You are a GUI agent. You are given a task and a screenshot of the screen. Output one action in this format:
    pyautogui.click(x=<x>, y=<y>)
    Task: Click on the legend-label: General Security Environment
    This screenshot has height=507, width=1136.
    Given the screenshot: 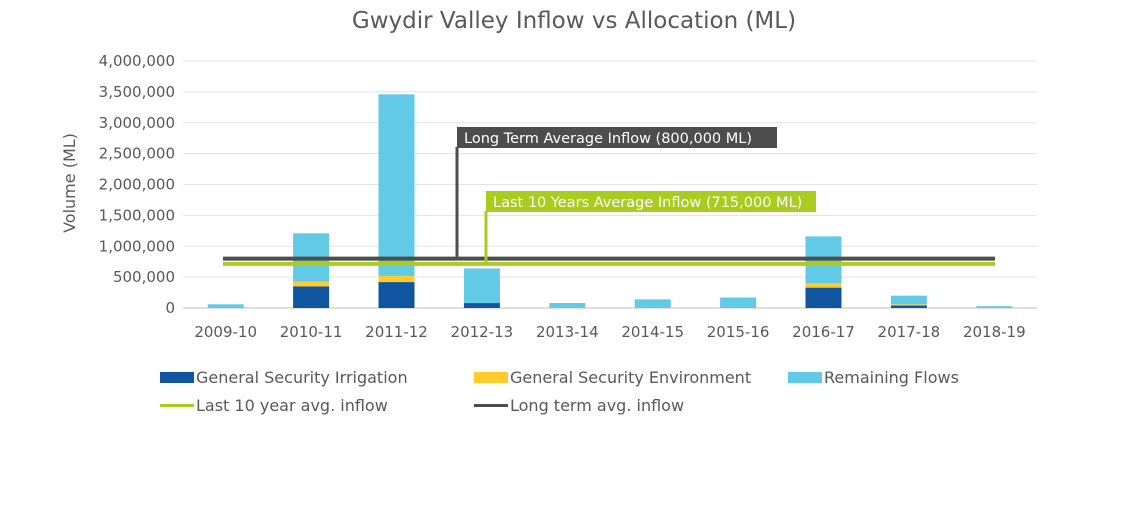 What is the action you would take?
    pyautogui.click(x=631, y=377)
    